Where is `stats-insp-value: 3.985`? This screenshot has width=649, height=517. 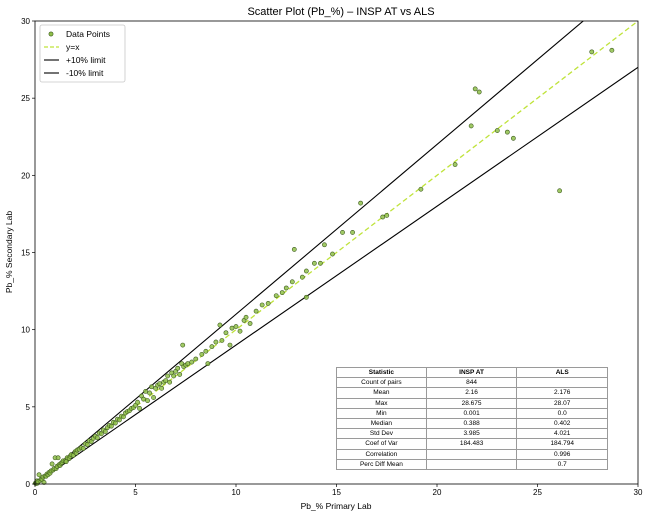 stats-insp-value: 3.985 is located at coordinates (471, 434).